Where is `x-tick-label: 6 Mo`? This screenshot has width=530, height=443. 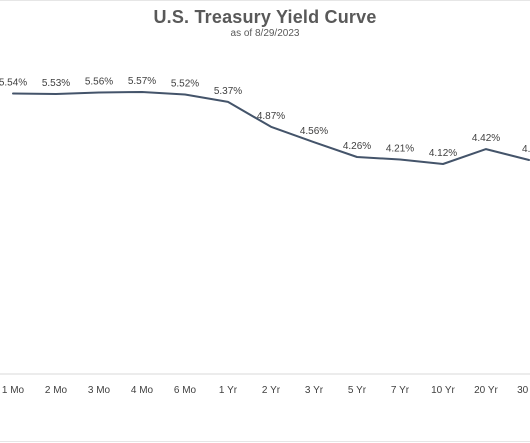
x-tick-label: 6 Mo is located at coordinates (185, 390).